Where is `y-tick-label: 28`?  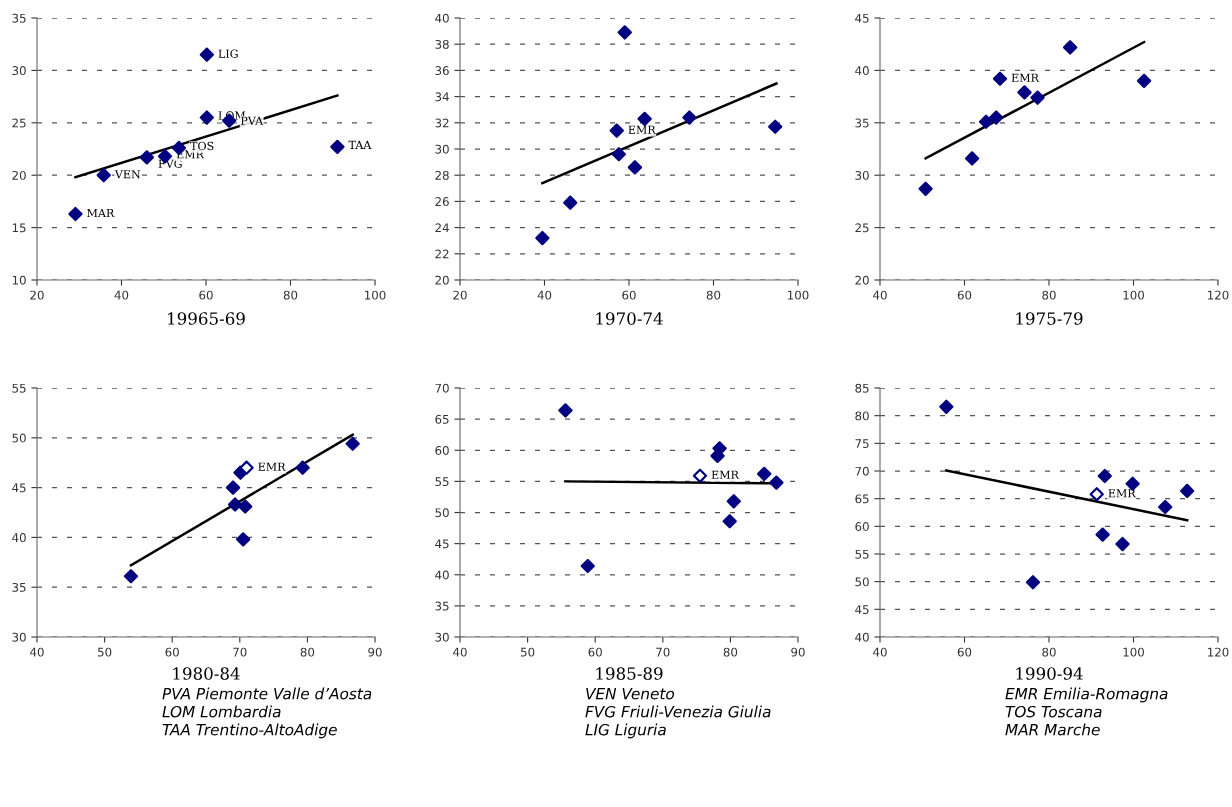
y-tick-label: 28 is located at coordinates (442, 175).